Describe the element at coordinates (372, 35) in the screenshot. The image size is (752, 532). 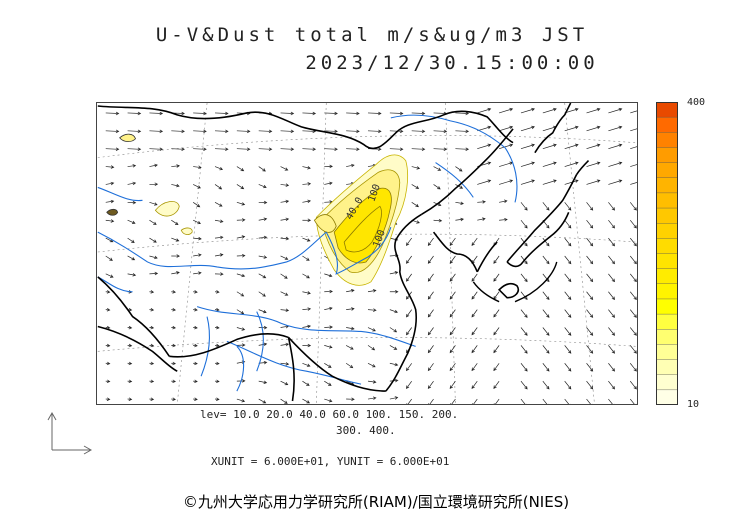
I see `chart-title: U-V&Dust total m/s&ug/m3 JST` at that location.